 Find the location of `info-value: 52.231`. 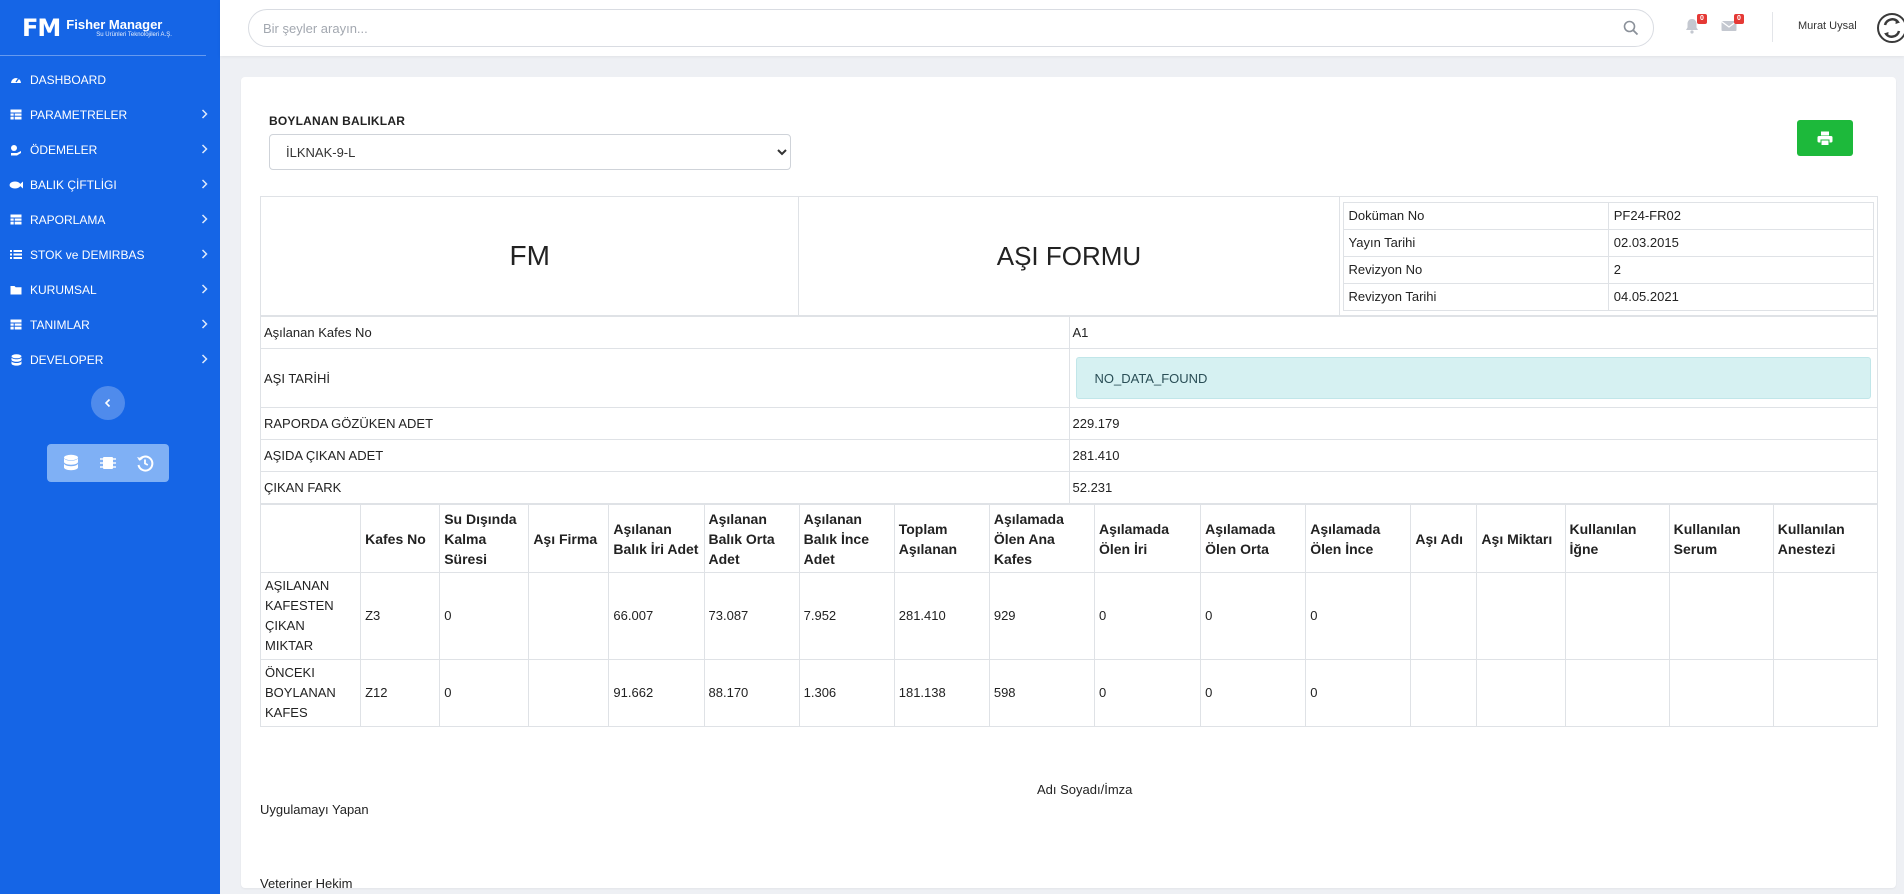

info-value: 52.231 is located at coordinates (1473, 487).